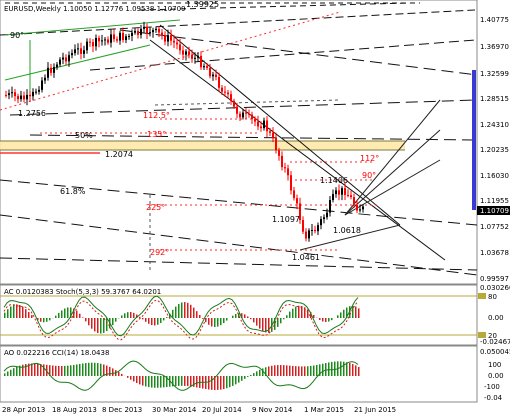 The width and height of the screenshot is (510, 416). What do you see at coordinates (494, 74) in the screenshot?
I see `price-tick: 1.32599` at bounding box center [494, 74].